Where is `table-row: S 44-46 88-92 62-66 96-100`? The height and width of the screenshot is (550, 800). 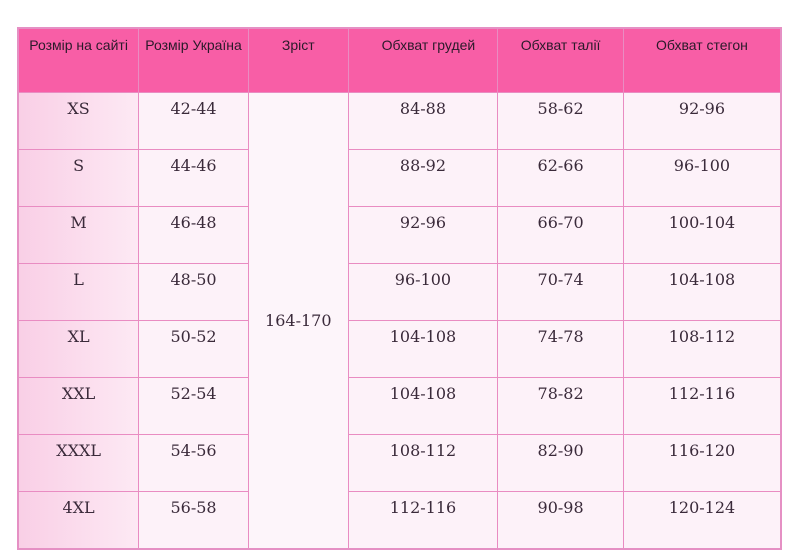 table-row: S 44-46 88-92 62-66 96-100 is located at coordinates (399, 178).